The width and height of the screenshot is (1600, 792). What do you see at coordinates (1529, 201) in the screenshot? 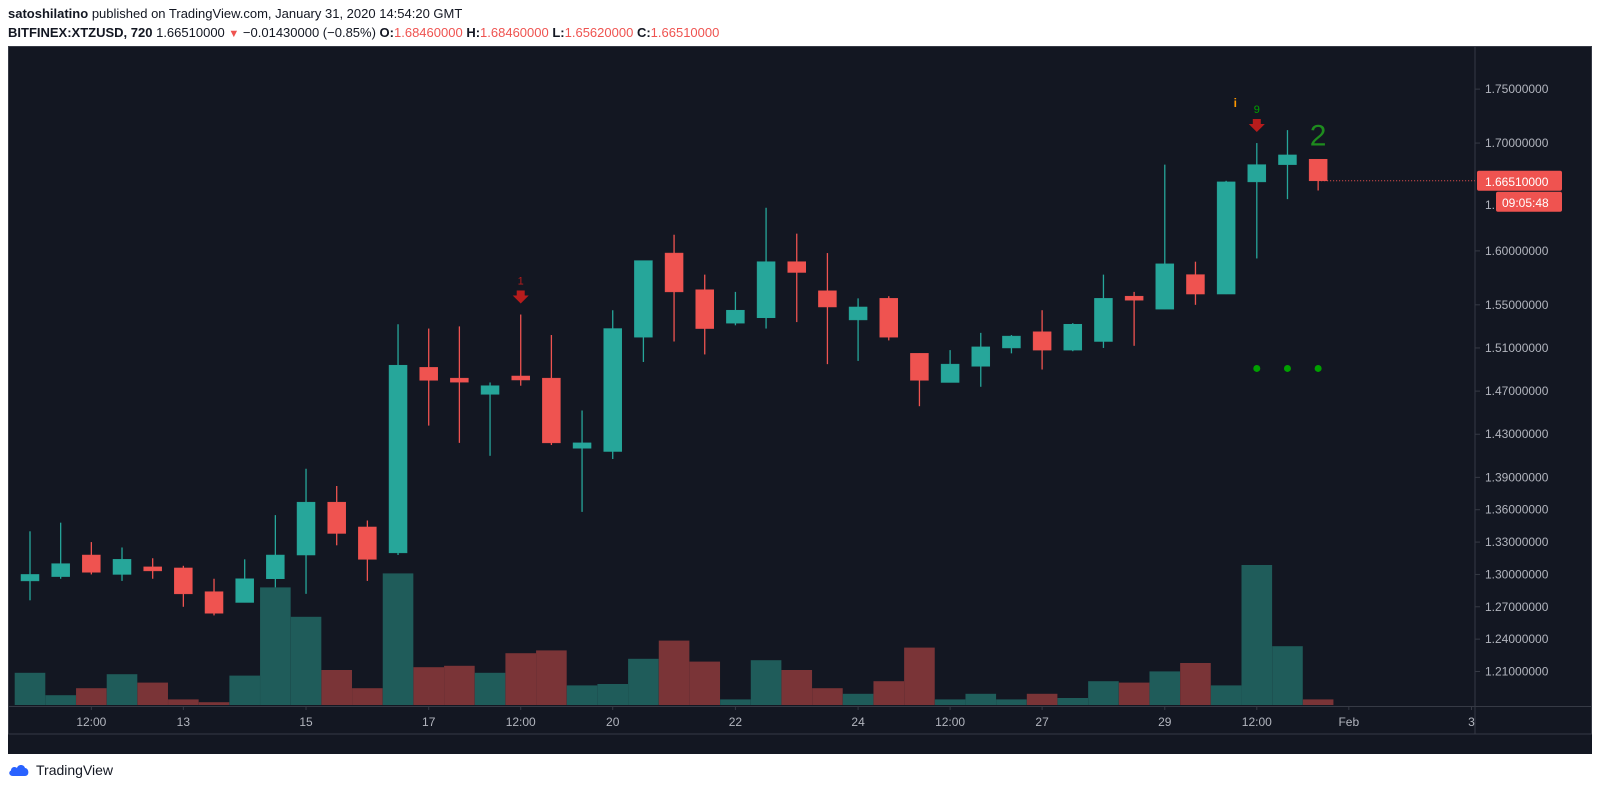
I see `countdown-tag` at bounding box center [1529, 201].